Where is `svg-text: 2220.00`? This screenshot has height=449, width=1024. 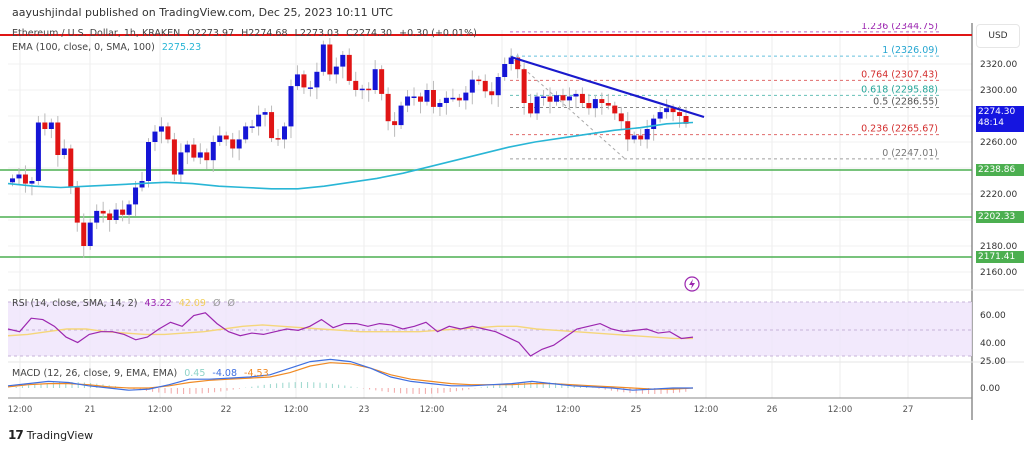 svg-text: 2220.00 is located at coordinates (998, 195).